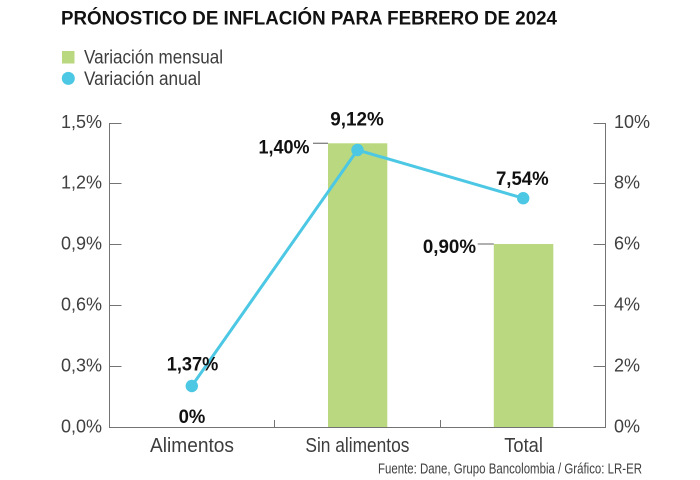  I want to click on svg-text: 2%, so click(627, 366).